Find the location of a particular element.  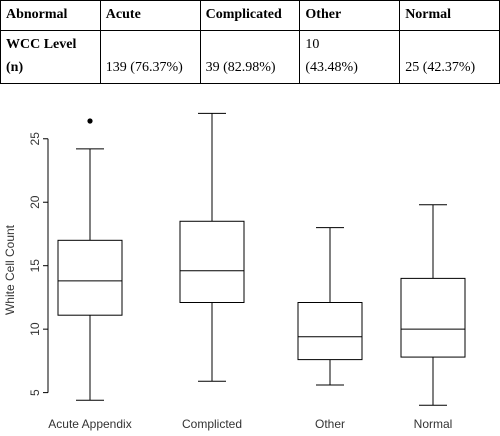

table-header-complicated: Complicated is located at coordinates (250, 15).